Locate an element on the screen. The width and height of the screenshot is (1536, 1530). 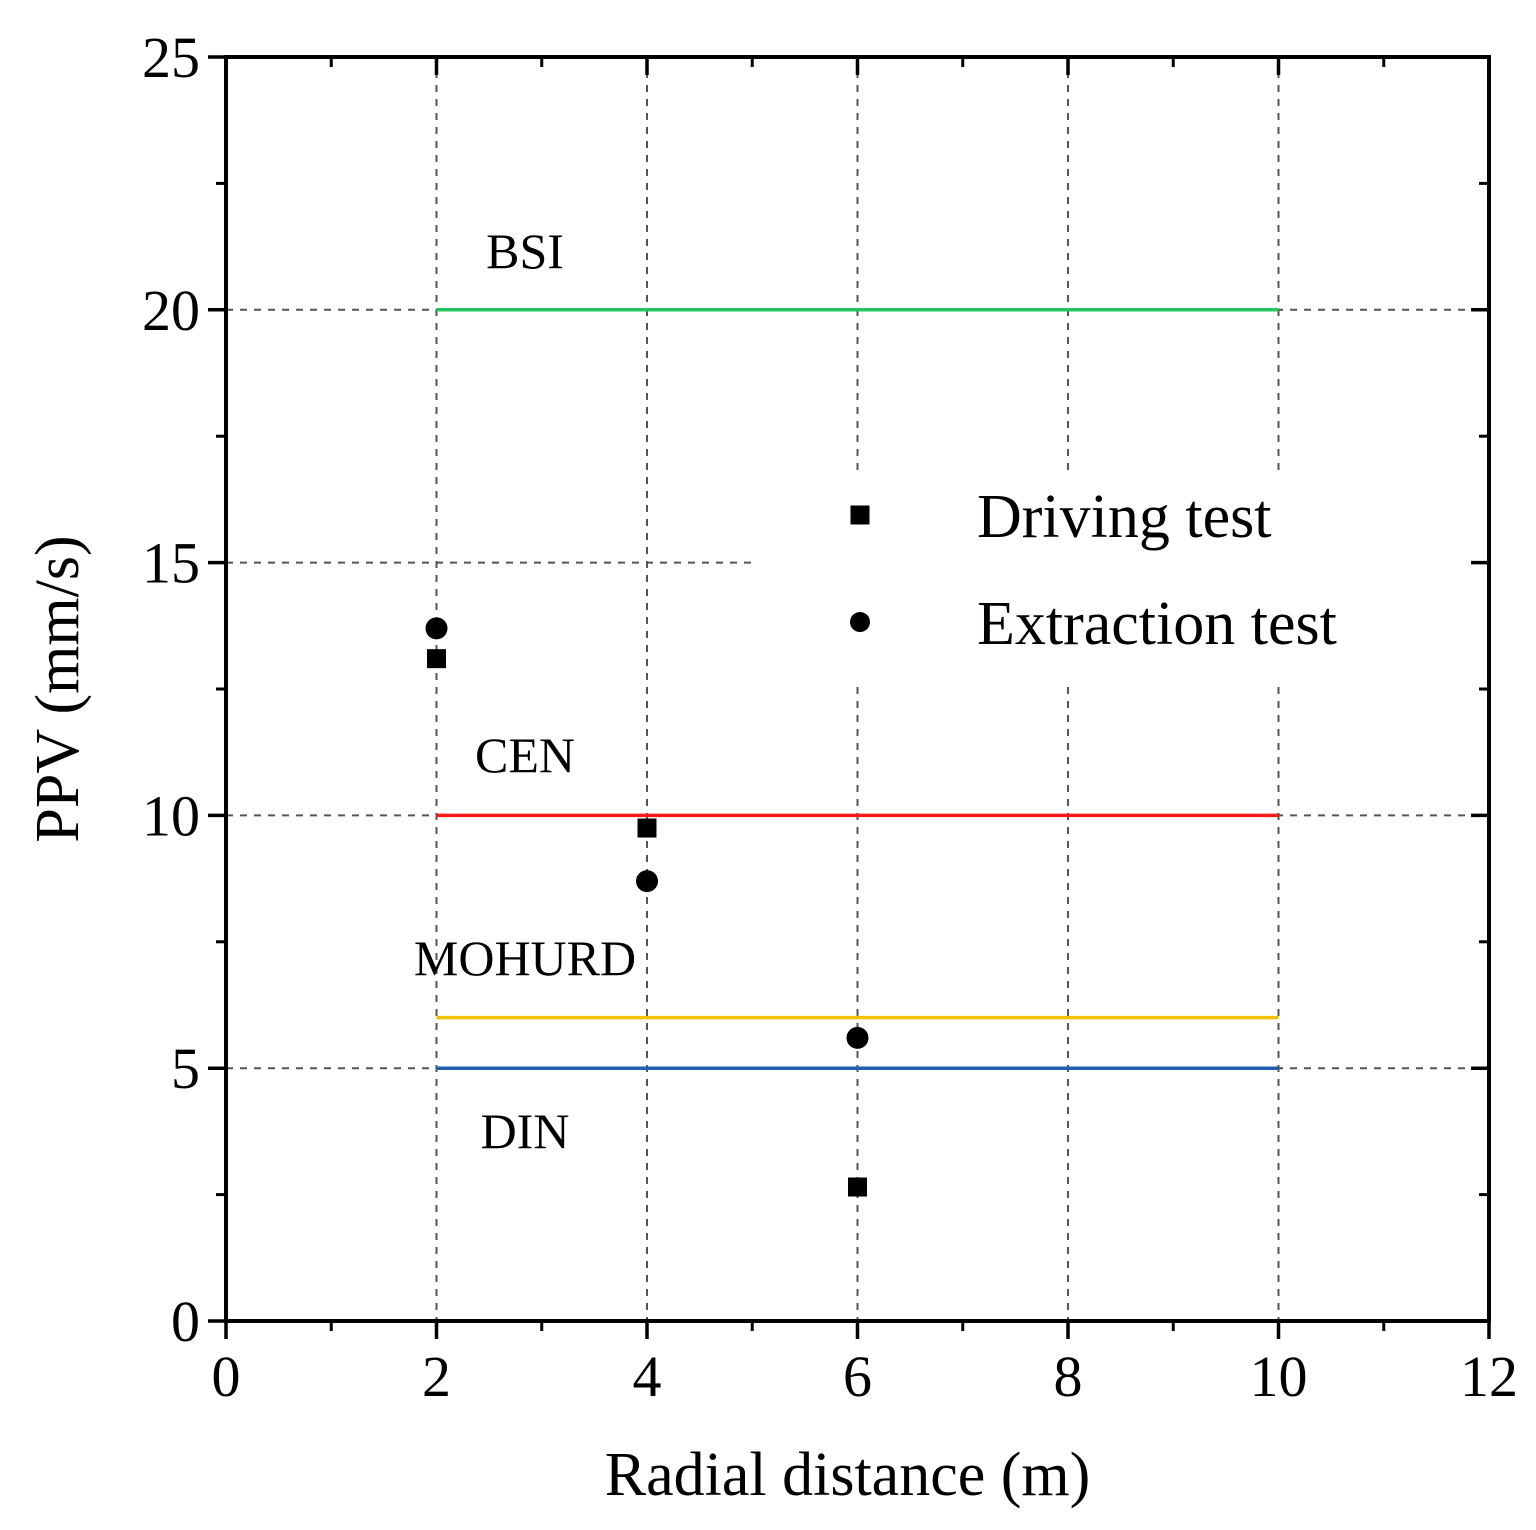
y-tick-label-5: 5 is located at coordinates (185, 1068).